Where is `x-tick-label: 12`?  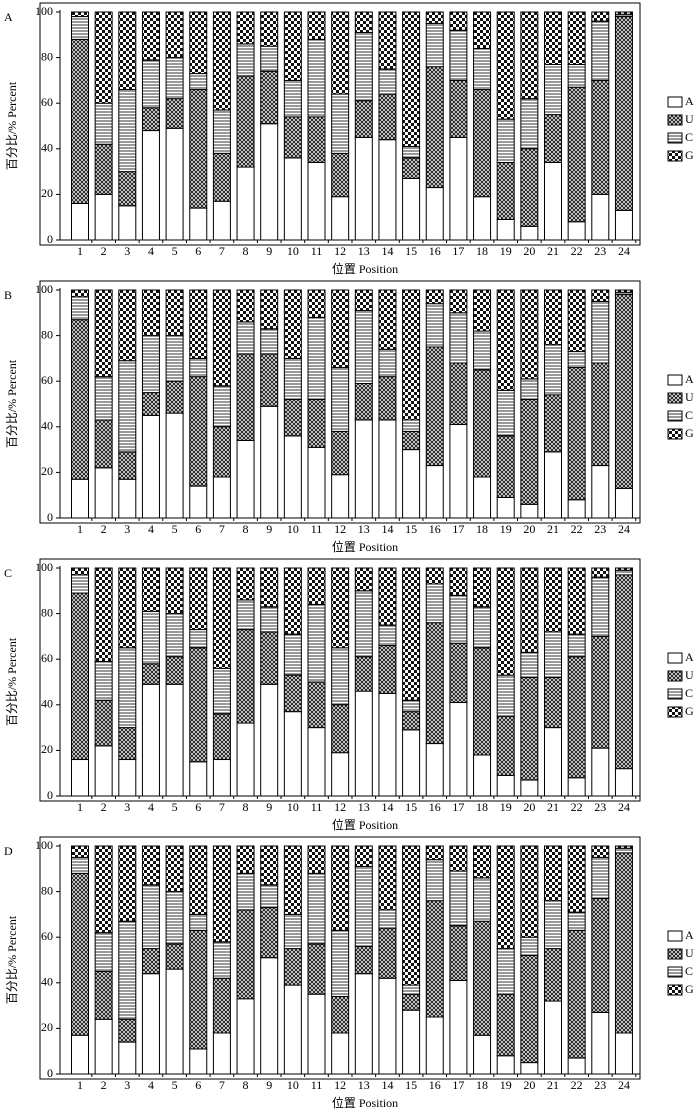 x-tick-label: 12 is located at coordinates (340, 807).